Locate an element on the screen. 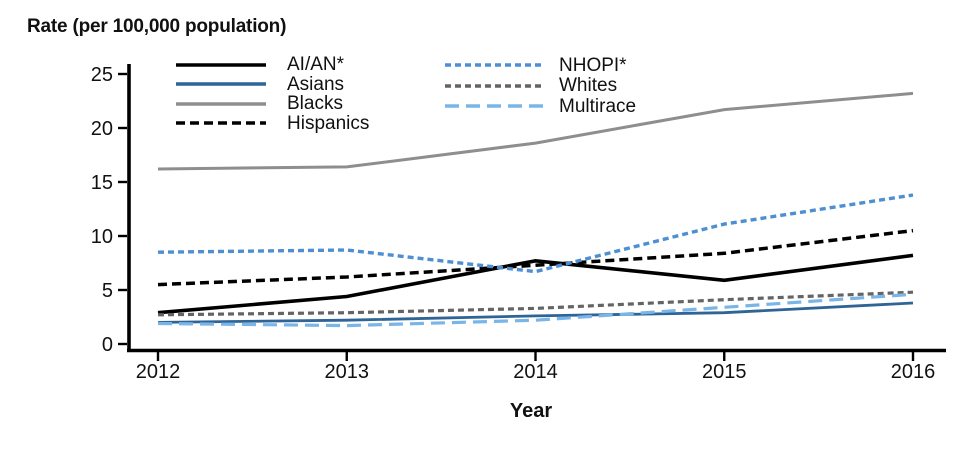 Image resolution: width=960 pixels, height=460 pixels. series-line-blacks is located at coordinates (535, 131).